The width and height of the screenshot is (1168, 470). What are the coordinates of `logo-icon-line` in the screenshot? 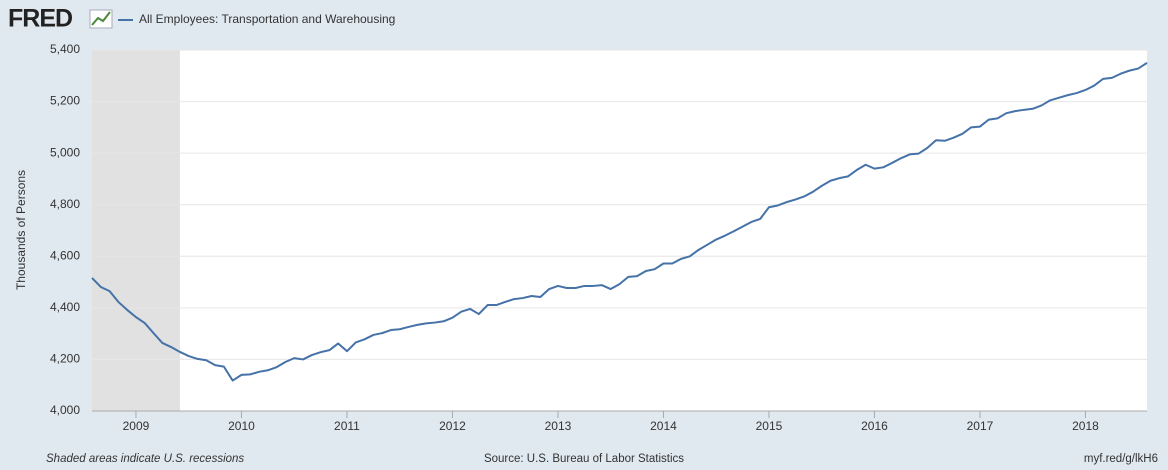 It's located at (101, 18).